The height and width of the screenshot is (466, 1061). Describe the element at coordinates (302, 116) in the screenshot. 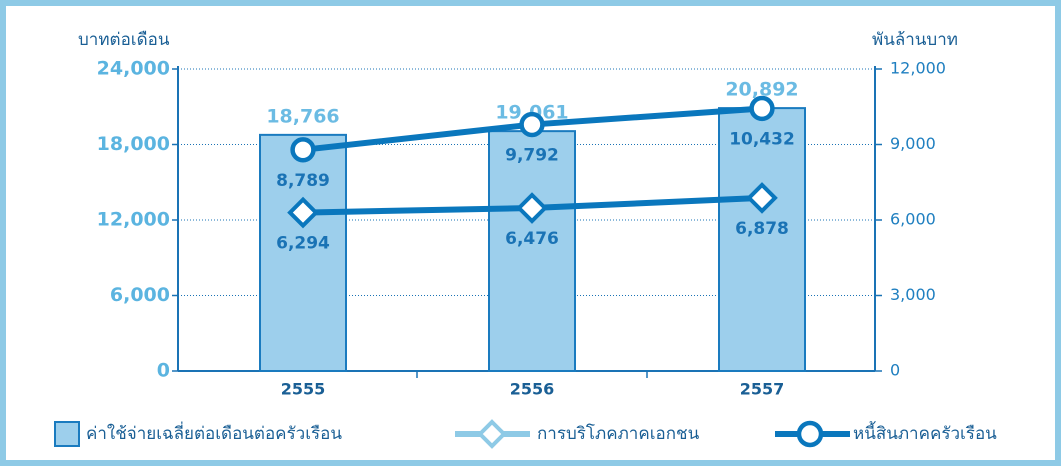

I see `bar-value-label: 18,766` at that location.